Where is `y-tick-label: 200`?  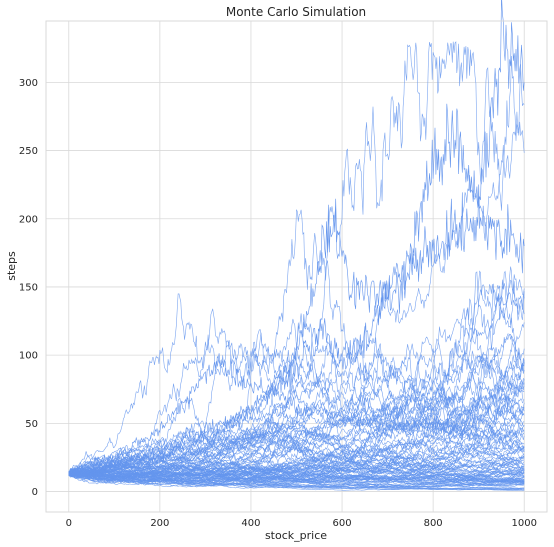
y-tick-label: 200 is located at coordinates (28, 219).